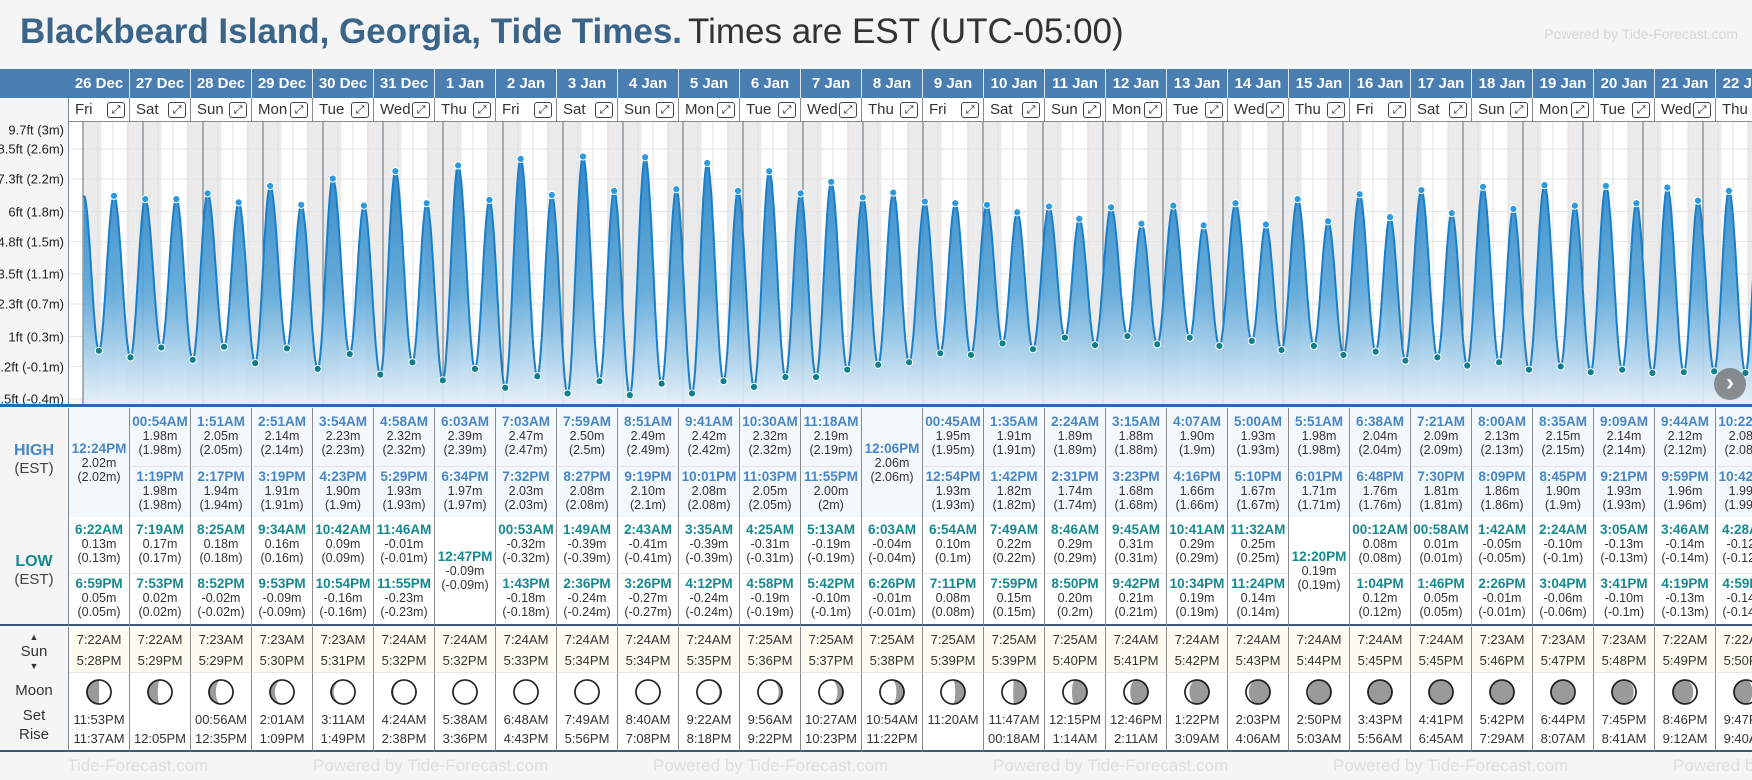  Describe the element at coordinates (1136, 110) in the screenshot. I see `weekday-cell: Mon ⤢` at that location.